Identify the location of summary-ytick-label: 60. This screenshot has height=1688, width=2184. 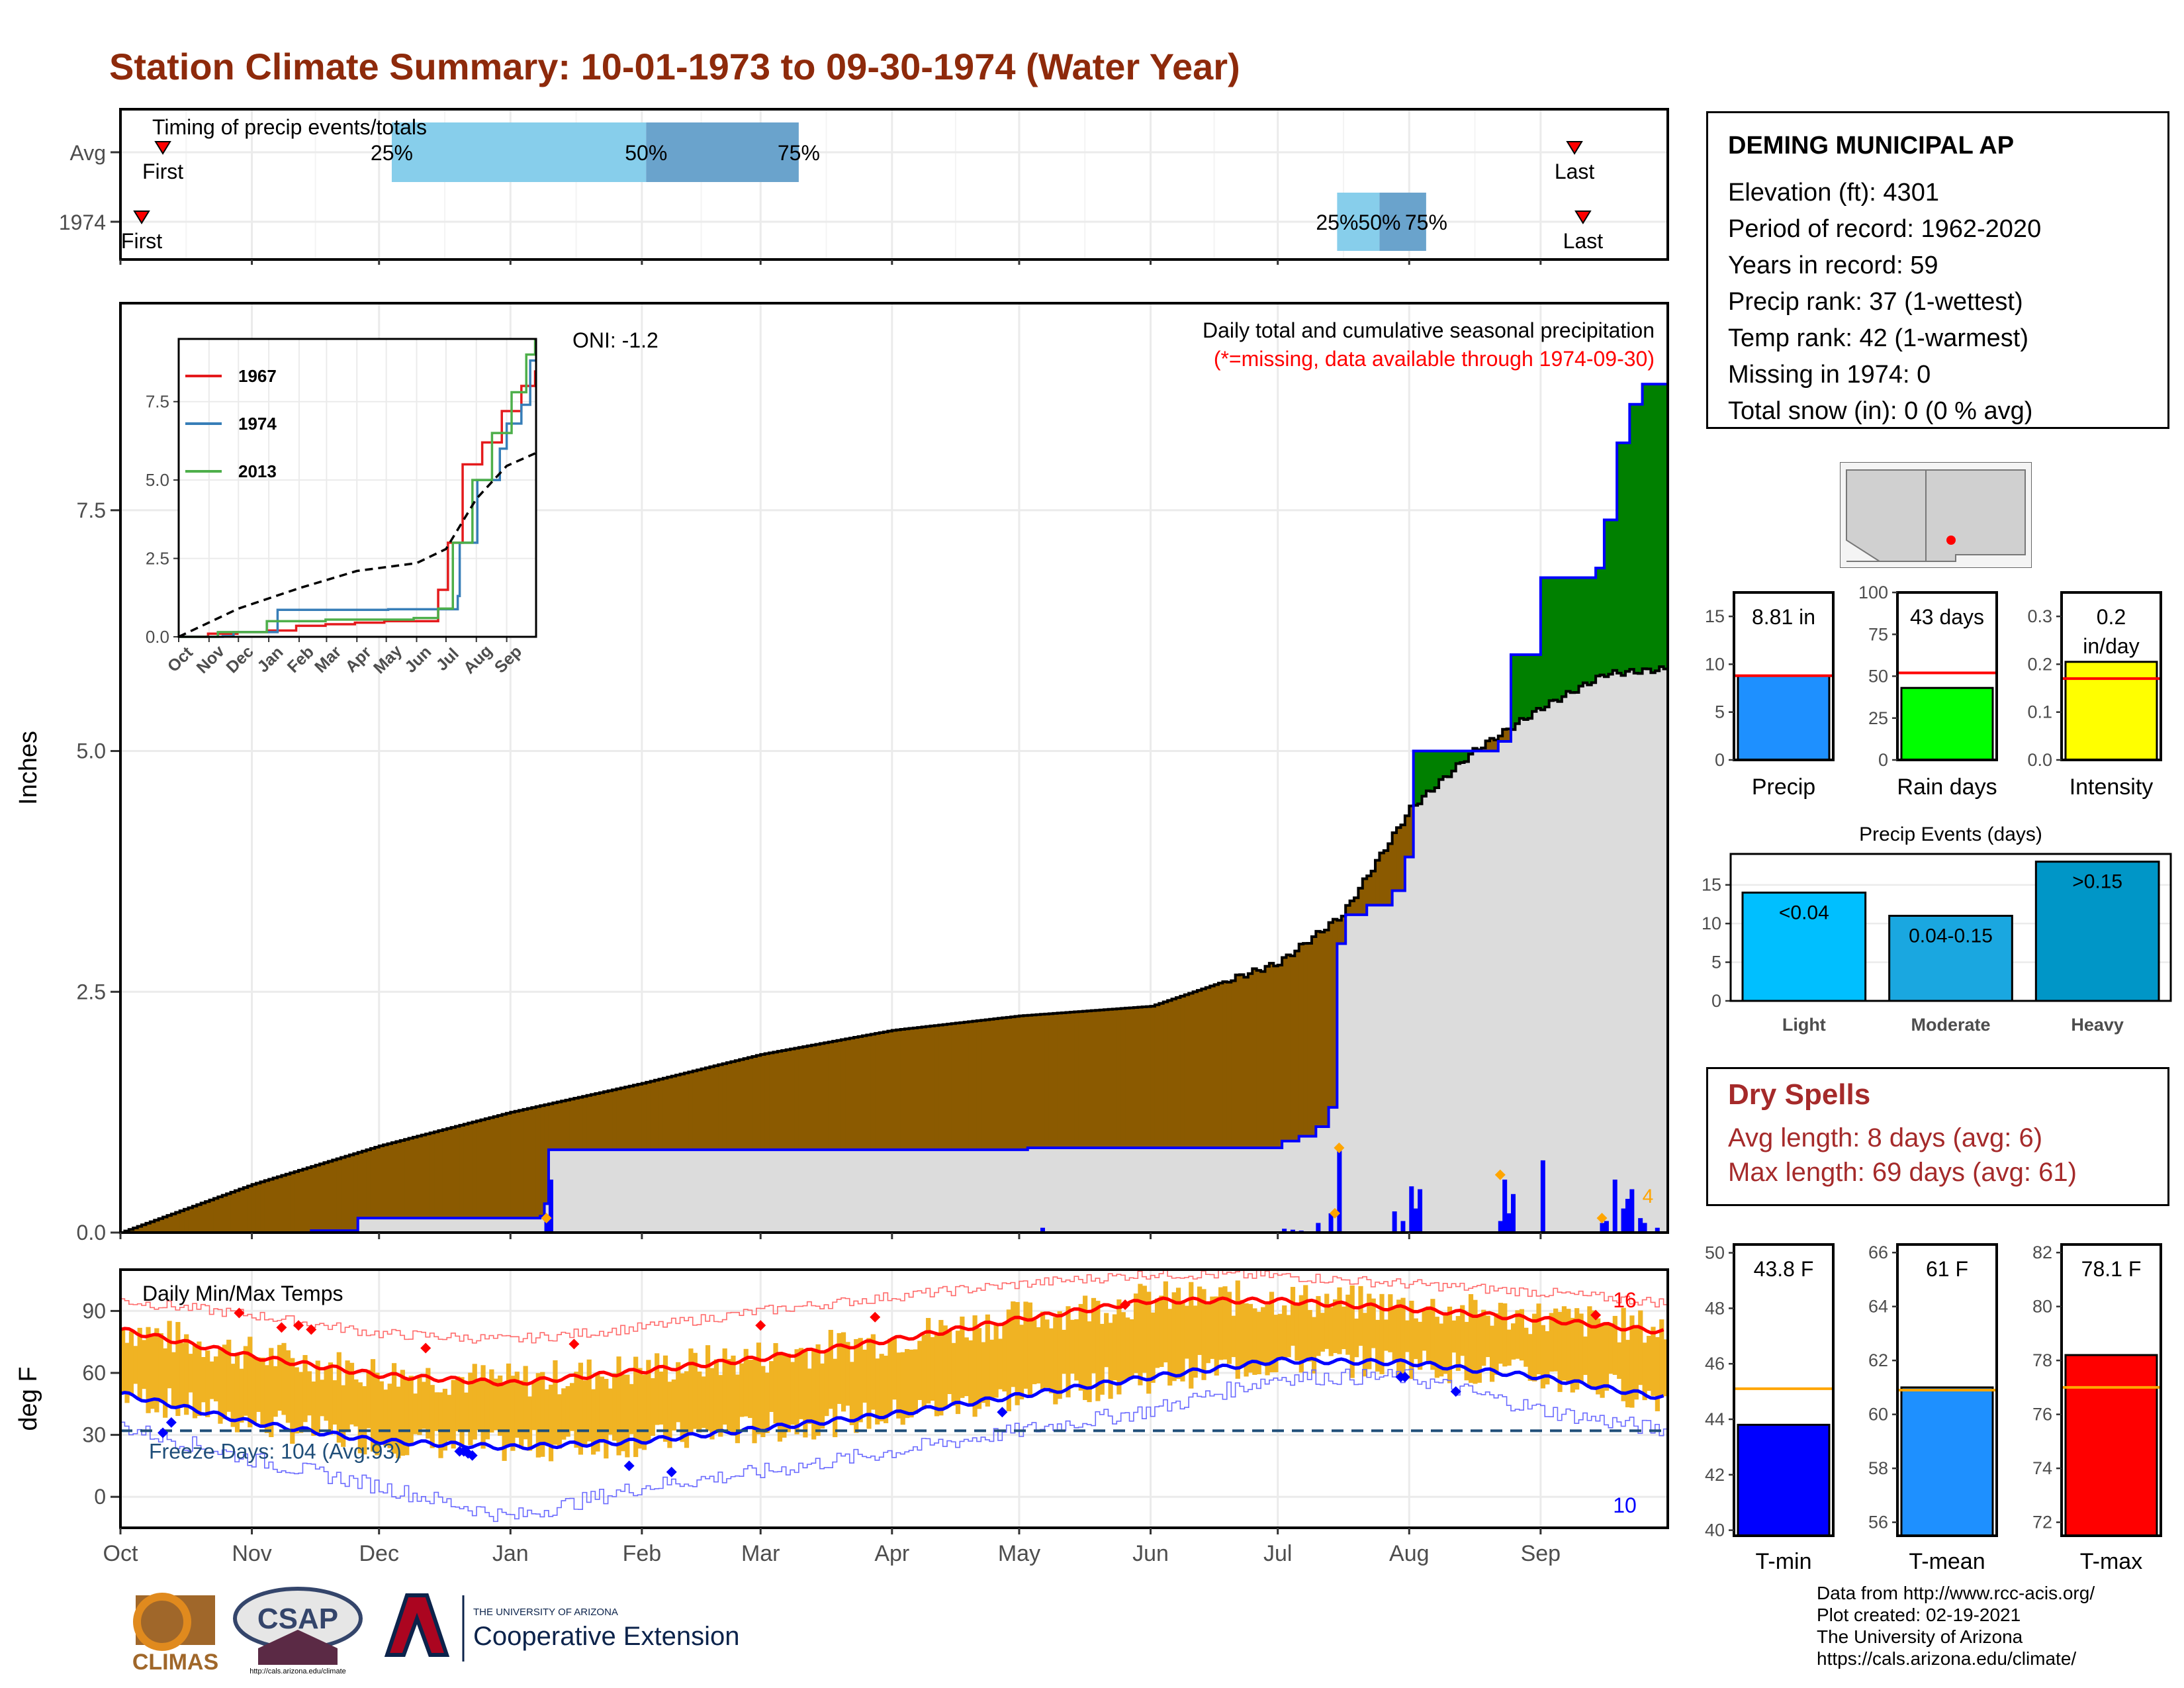
(1878, 1415).